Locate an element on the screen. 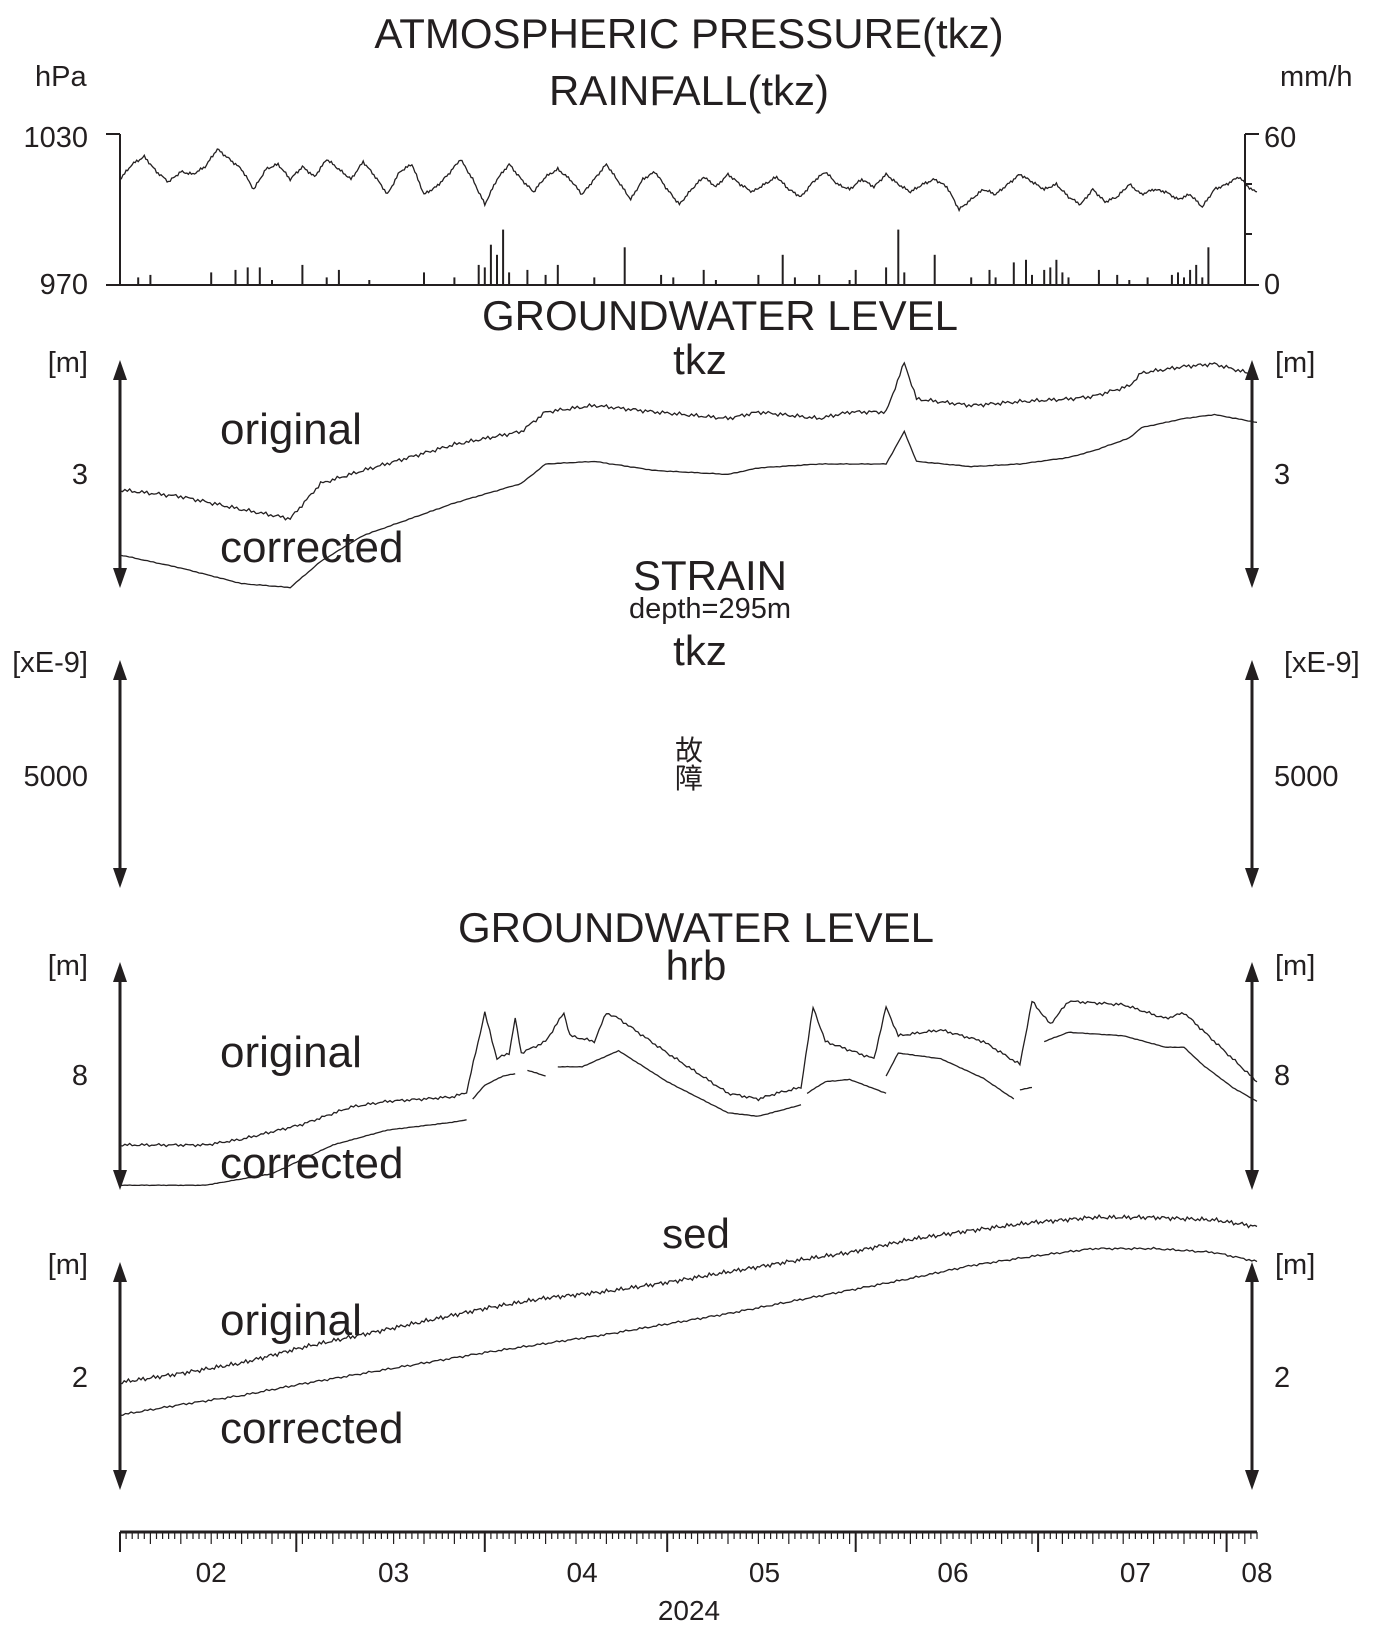 Image resolution: width=1378 pixels, height=1626 pixels. gwl-sed-left-arrow-up-icon is located at coordinates (120, 1272).